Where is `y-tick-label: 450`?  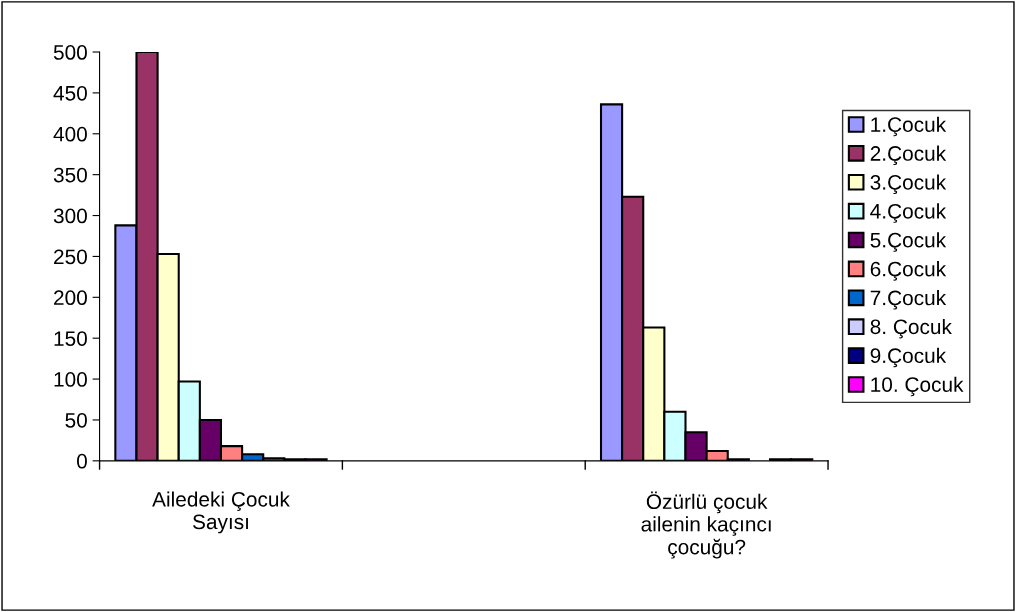 y-tick-label: 450 is located at coordinates (70, 93).